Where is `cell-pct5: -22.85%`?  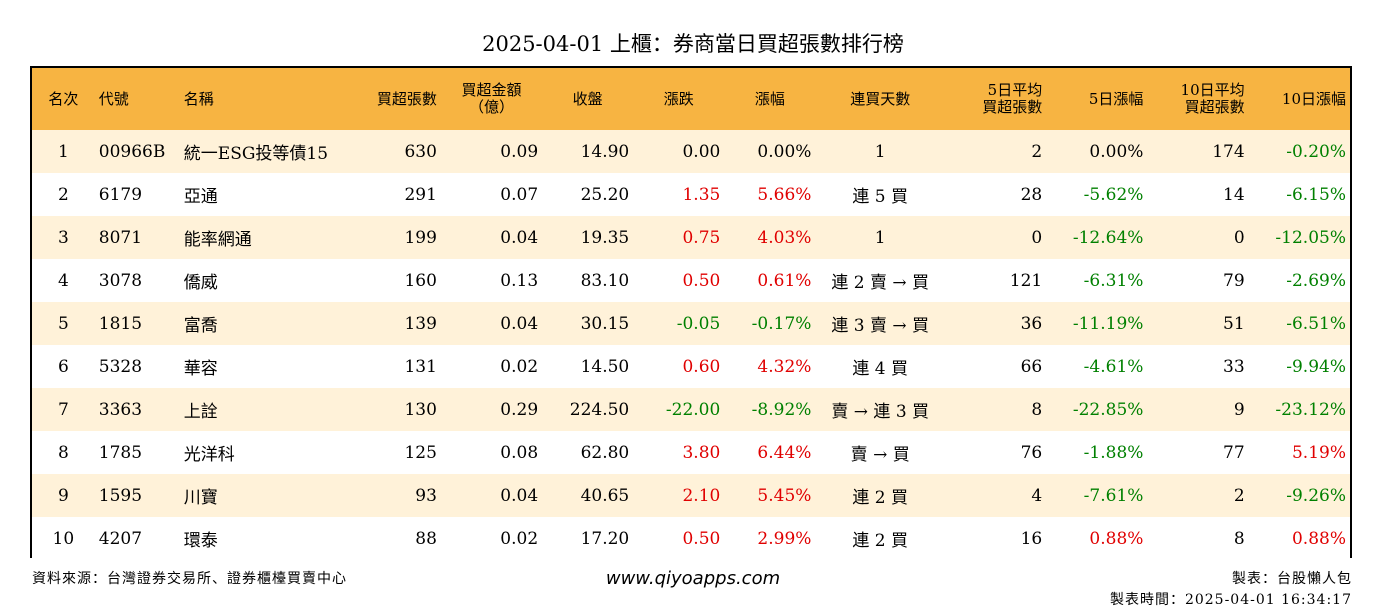
cell-pct5: -22.85% is located at coordinates (1108, 409).